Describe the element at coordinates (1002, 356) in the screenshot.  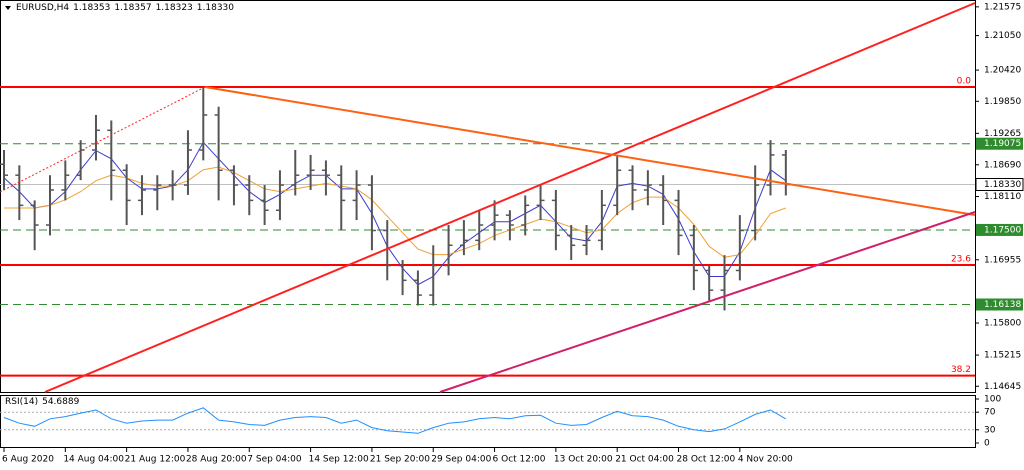
I see `y-tick-label: 1.15215` at that location.